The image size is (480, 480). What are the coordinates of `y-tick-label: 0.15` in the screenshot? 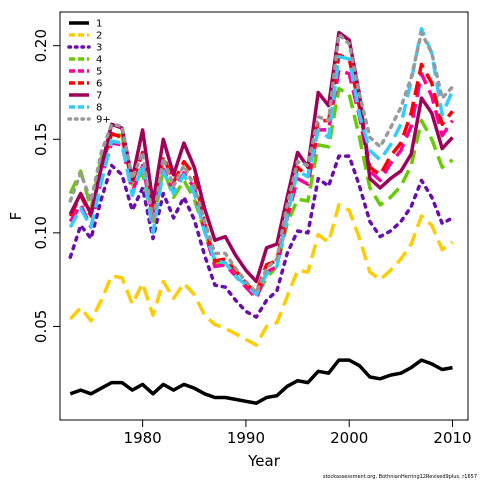 It's located at (41, 139).